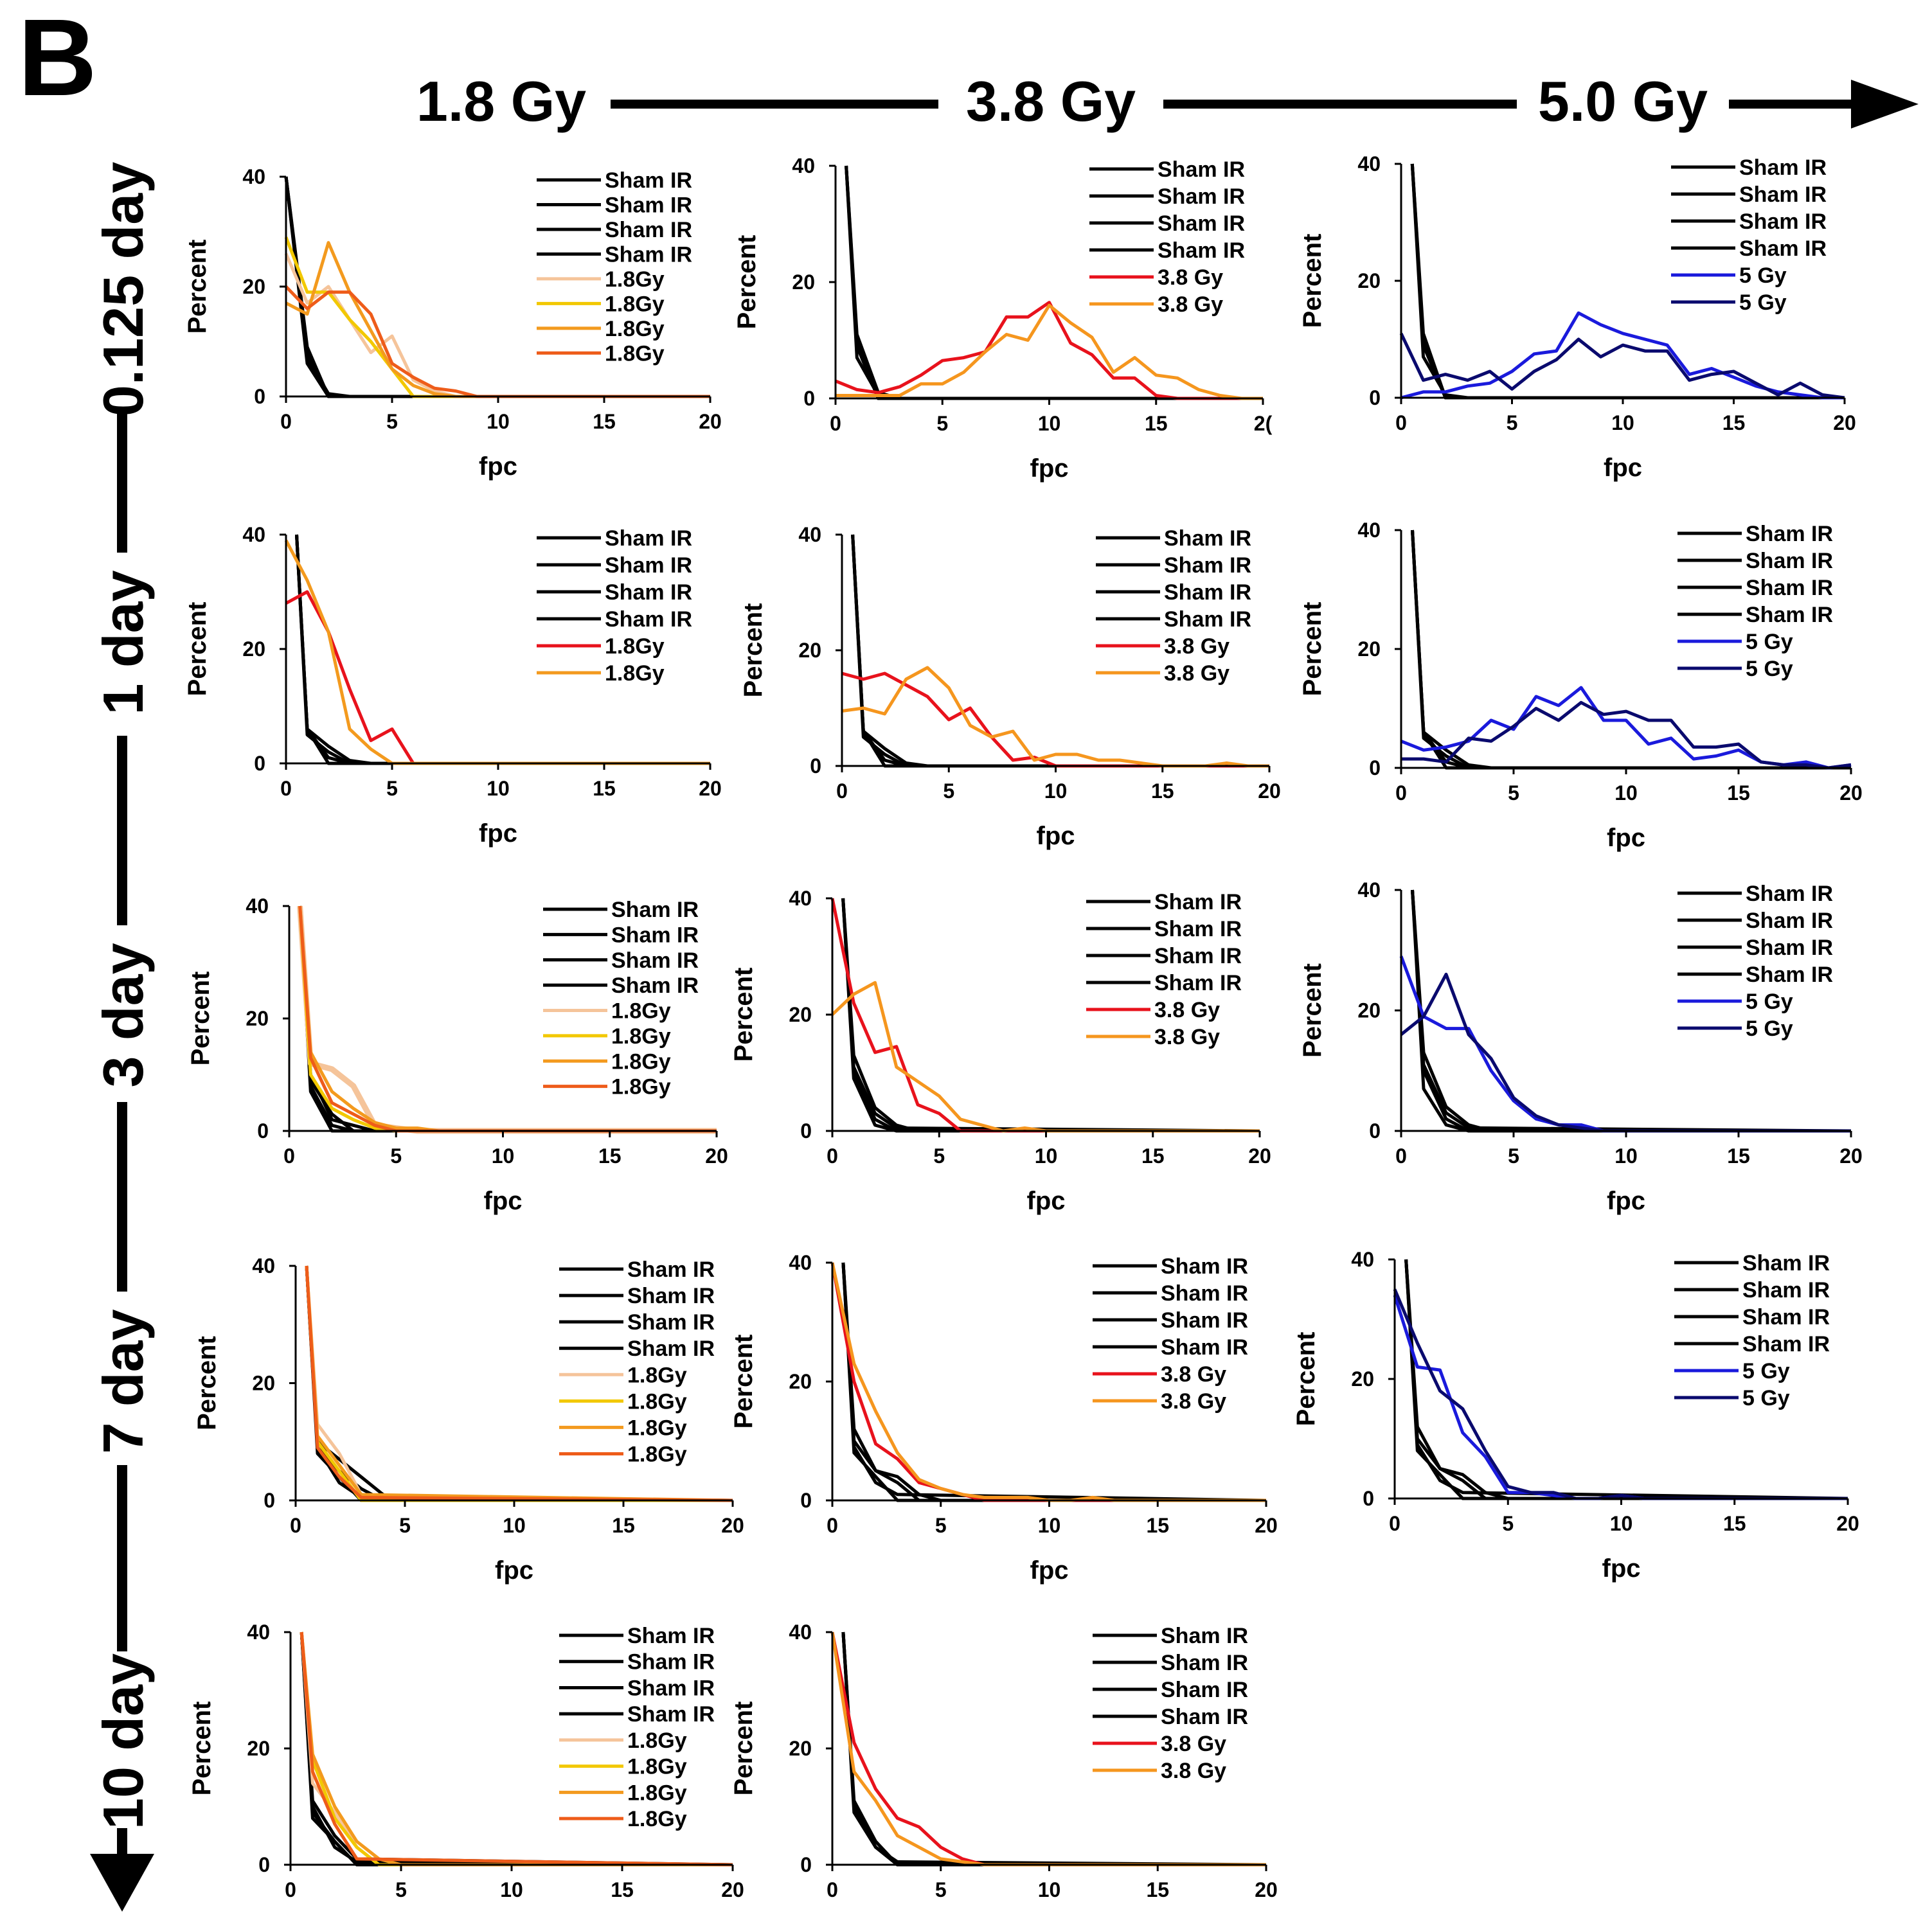 The width and height of the screenshot is (1932, 1920). Describe the element at coordinates (1623, 101) in the screenshot. I see `dose-header-5-0: 5.0 Gy` at that location.